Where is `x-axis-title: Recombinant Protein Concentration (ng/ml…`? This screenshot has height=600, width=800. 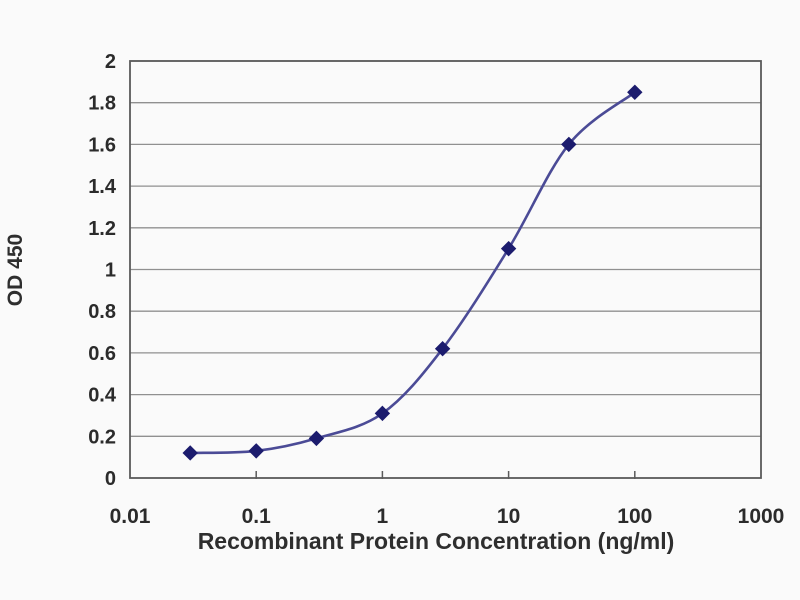
x-axis-title: Recombinant Protein Concentration (ng/ml… is located at coordinates (436, 541).